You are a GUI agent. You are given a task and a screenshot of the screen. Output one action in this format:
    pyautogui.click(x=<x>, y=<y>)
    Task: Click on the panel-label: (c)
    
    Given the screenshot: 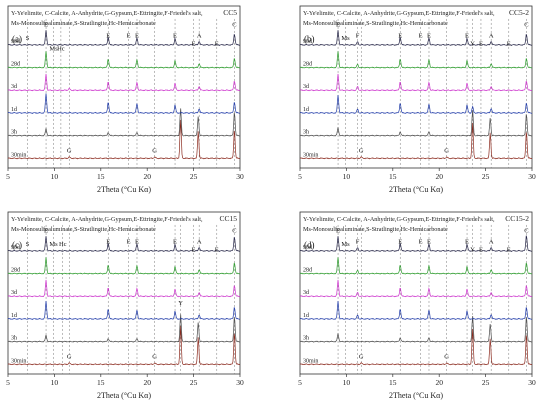 What is the action you would take?
    pyautogui.click(x=17, y=245)
    